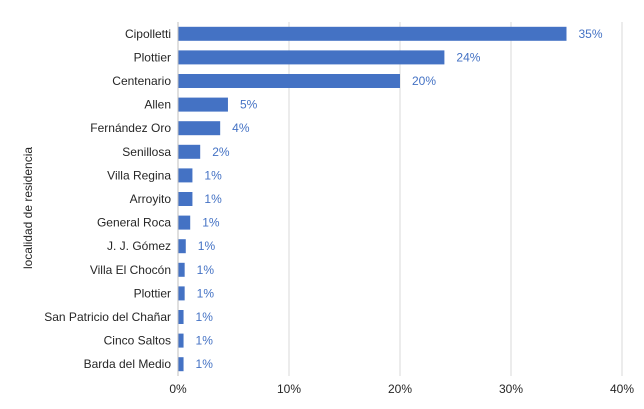 This screenshot has height=409, width=644. What do you see at coordinates (151, 199) in the screenshot?
I see `category-label-7: Arroyito` at bounding box center [151, 199].